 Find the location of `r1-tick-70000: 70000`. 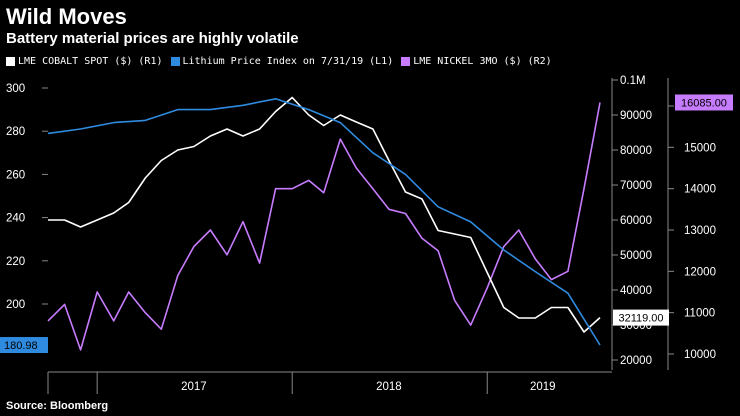

r1-tick-70000: 70000 is located at coordinates (636, 186).